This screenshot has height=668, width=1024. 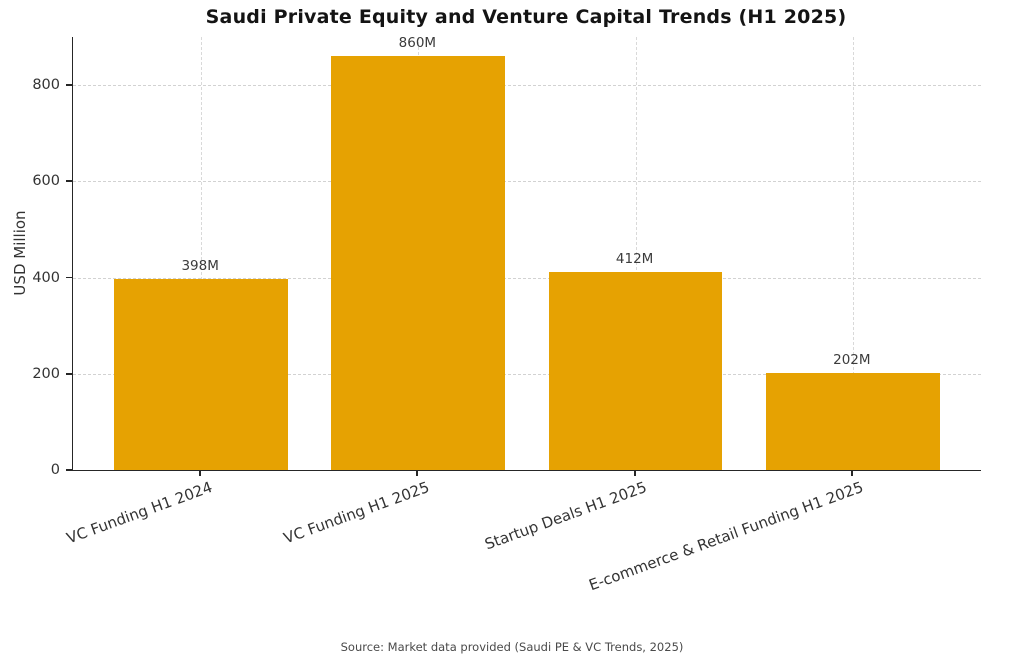 What do you see at coordinates (46, 373) in the screenshot?
I see `y-tick-label: 200` at bounding box center [46, 373].